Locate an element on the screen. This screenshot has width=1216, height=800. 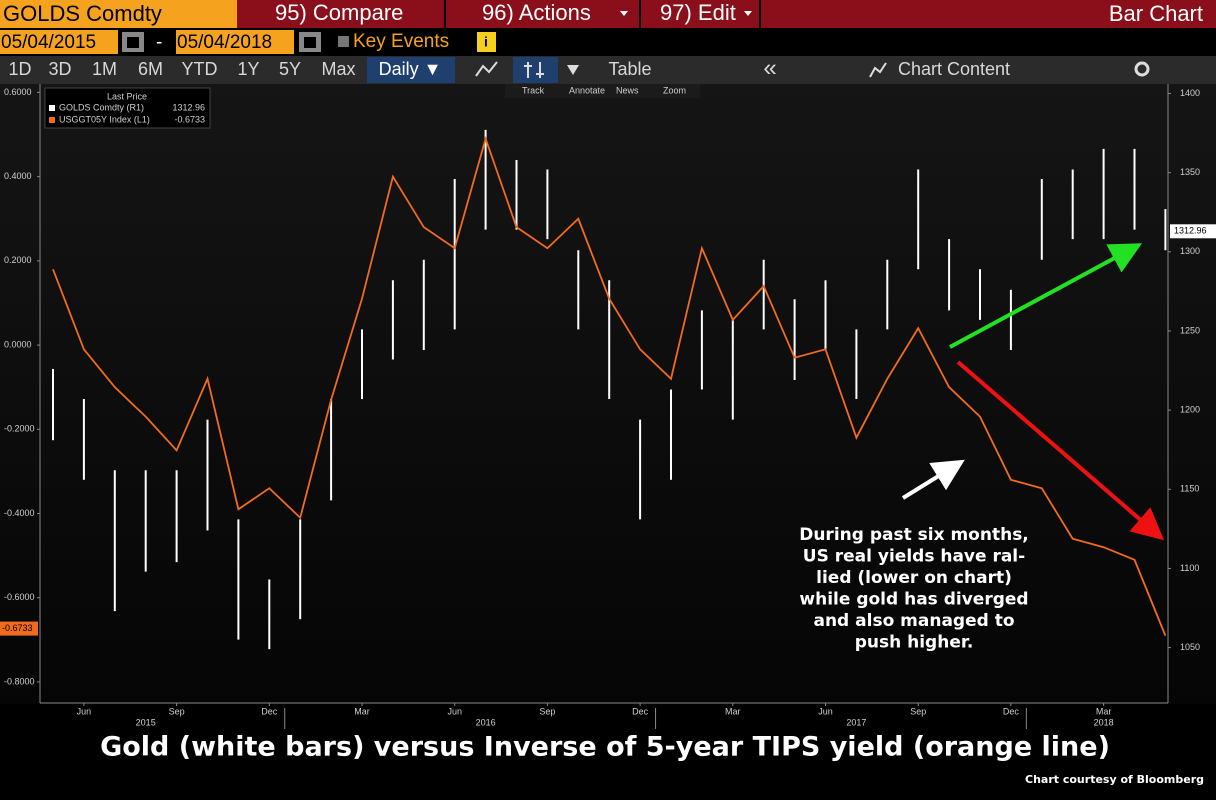
period-tab: 1Y is located at coordinates (248, 69).